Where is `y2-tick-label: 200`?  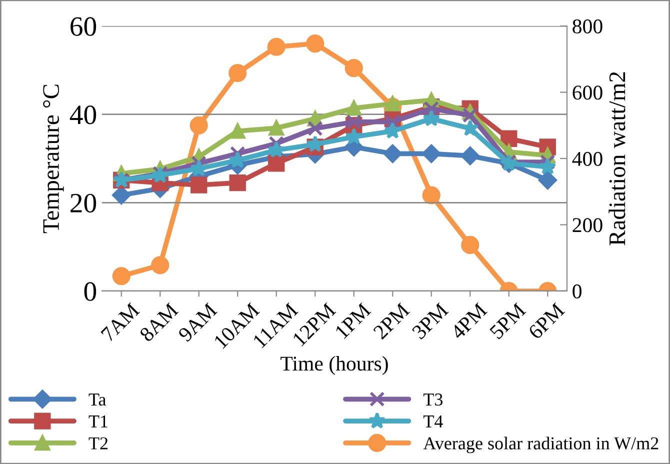
y2-tick-label: 200 is located at coordinates (587, 225).